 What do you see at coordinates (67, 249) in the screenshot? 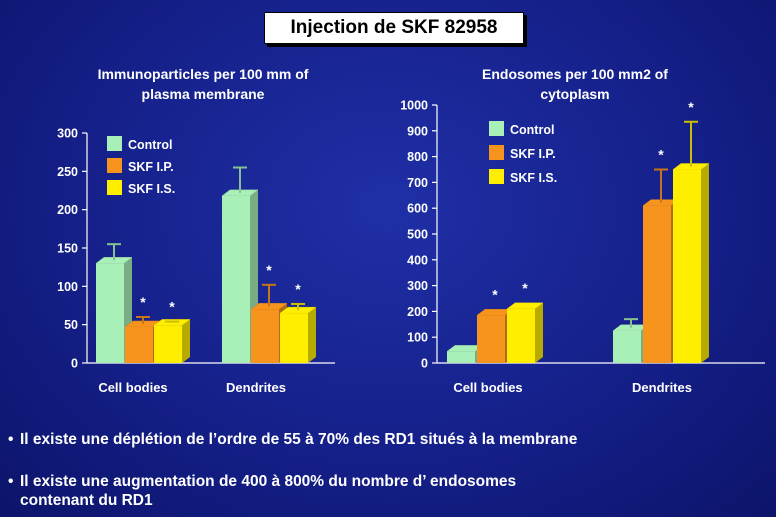
I see `y-tick-label: 150` at bounding box center [67, 249].